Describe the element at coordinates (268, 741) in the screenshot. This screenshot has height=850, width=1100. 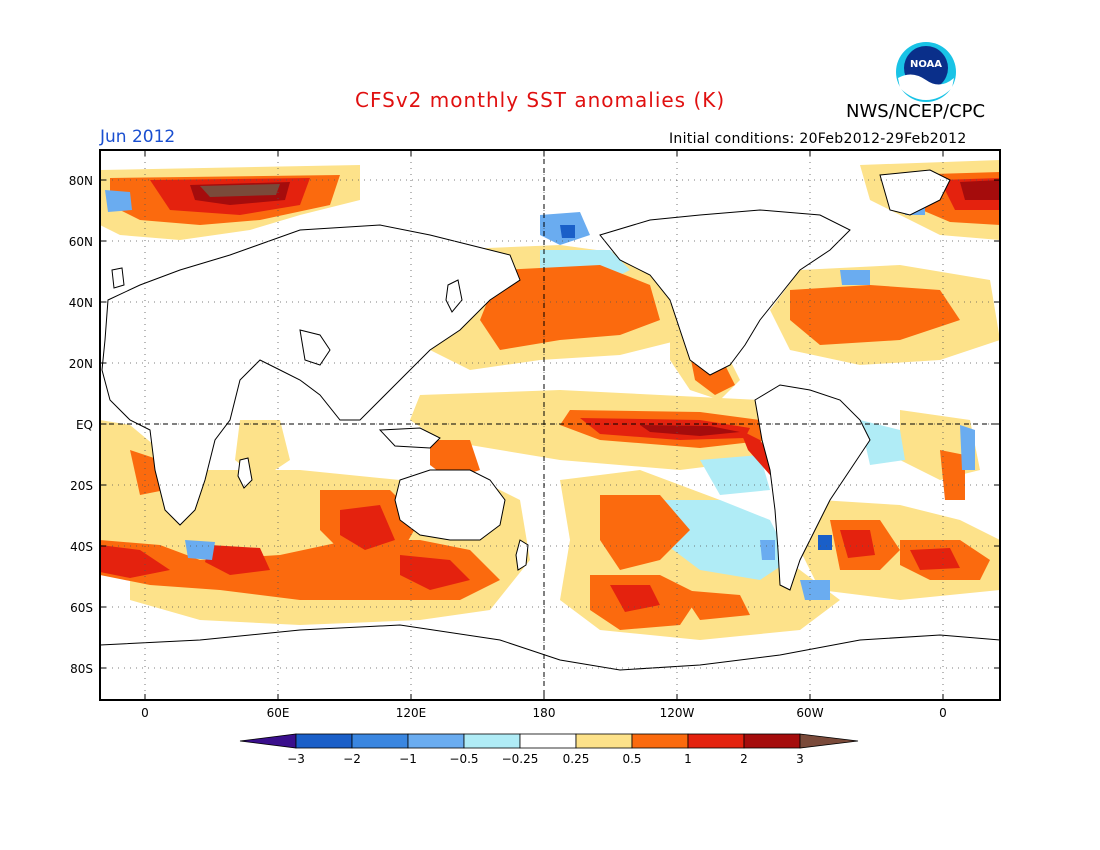
I see `colorbar-lt-neg3` at that location.